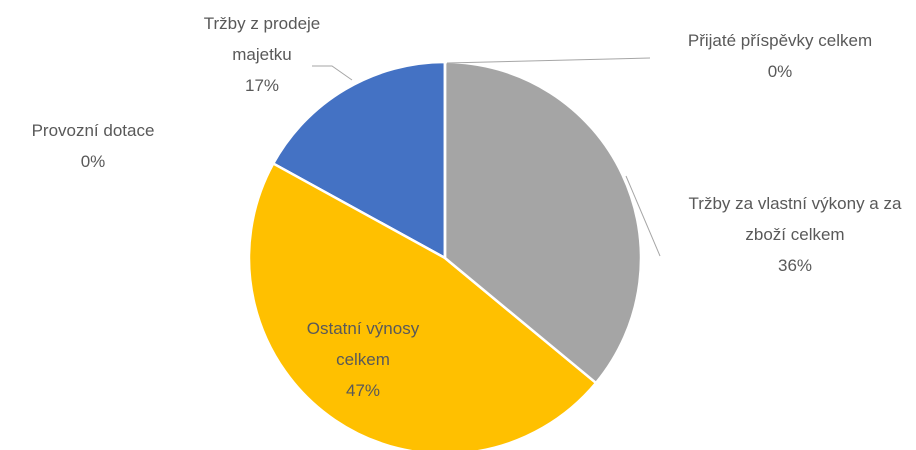 Image resolution: width=916 pixels, height=450 pixels. I want to click on data-label: Provozní dotace 0%, so click(93, 146).